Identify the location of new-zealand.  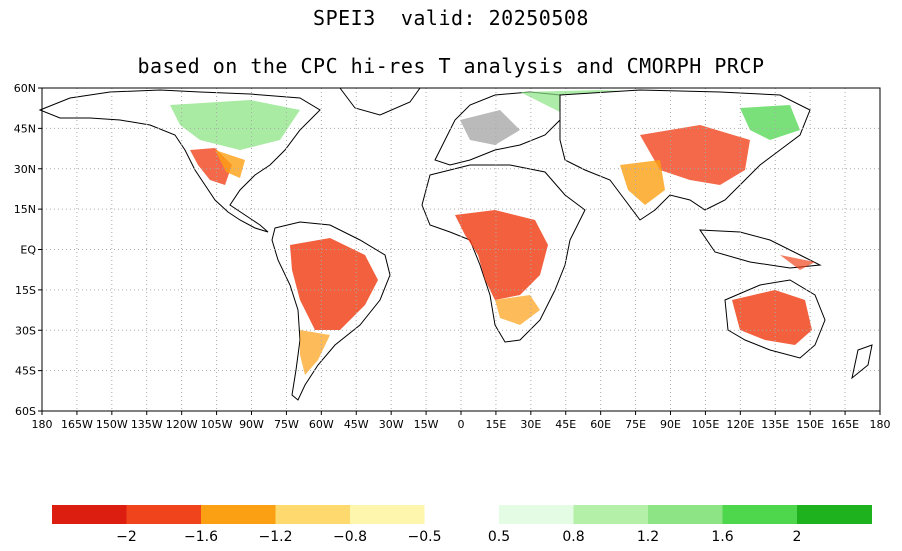
(862, 362).